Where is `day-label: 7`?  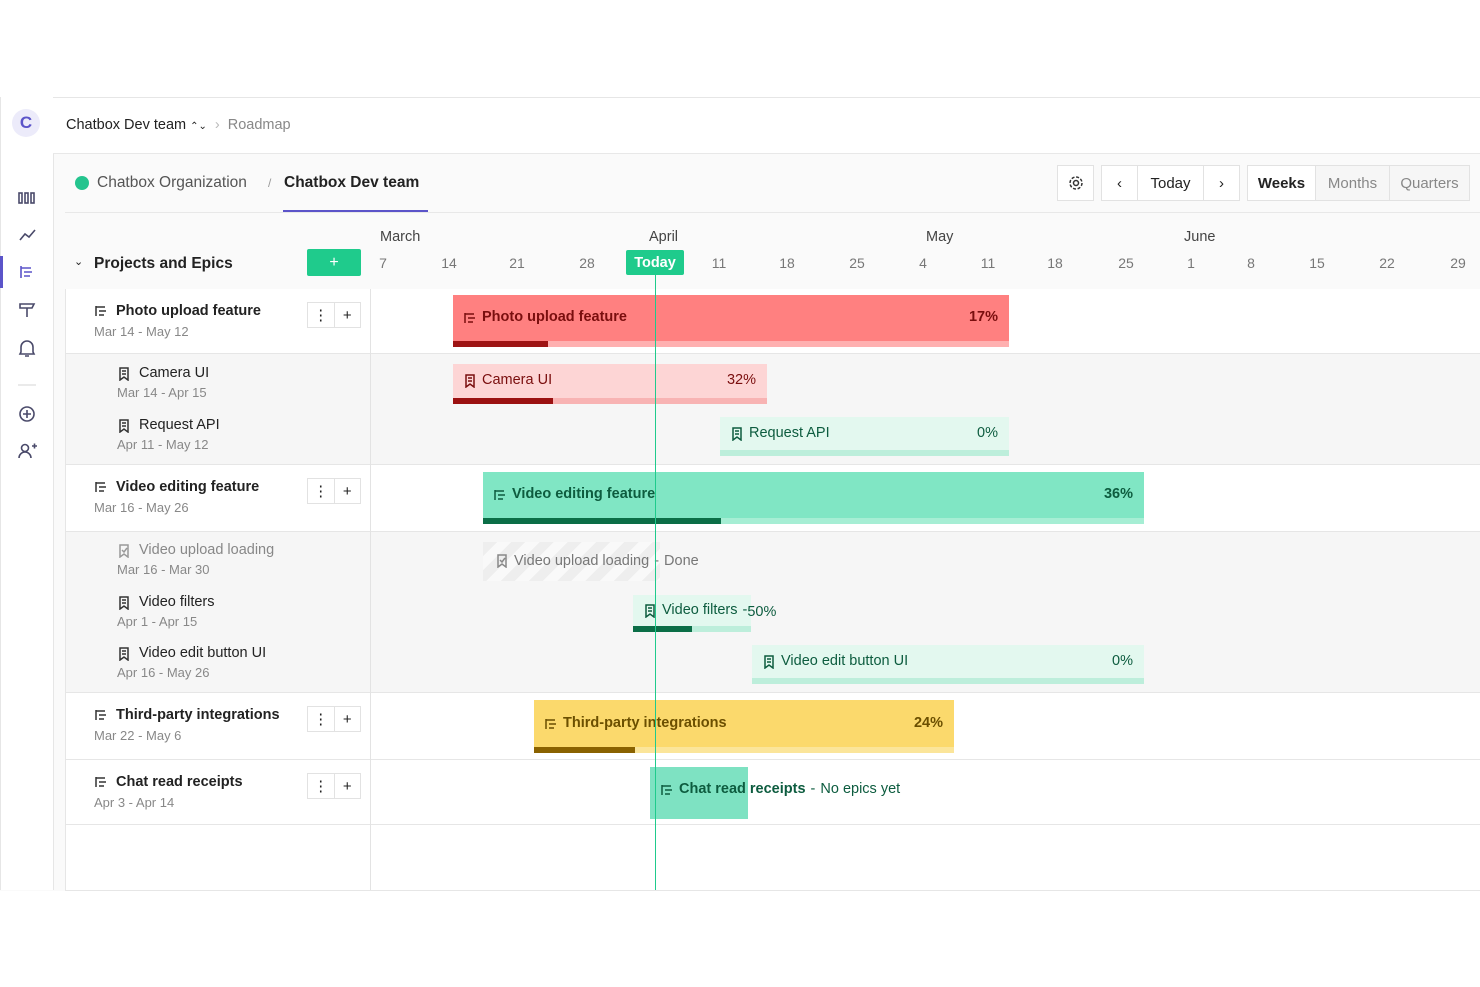
day-label: 7 is located at coordinates (383, 263).